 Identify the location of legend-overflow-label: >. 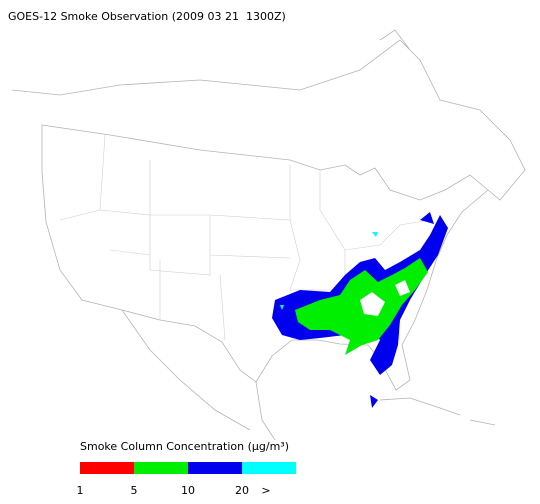
(265, 490).